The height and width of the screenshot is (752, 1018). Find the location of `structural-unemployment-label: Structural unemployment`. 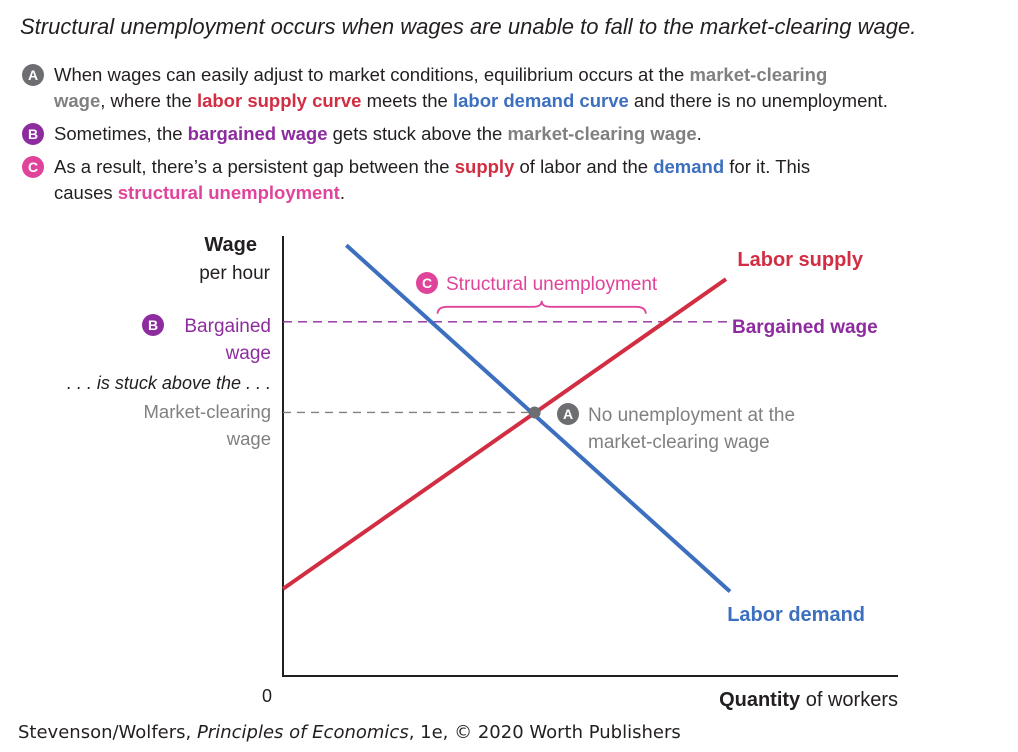

structural-unemployment-label: Structural unemployment is located at coordinates (552, 284).